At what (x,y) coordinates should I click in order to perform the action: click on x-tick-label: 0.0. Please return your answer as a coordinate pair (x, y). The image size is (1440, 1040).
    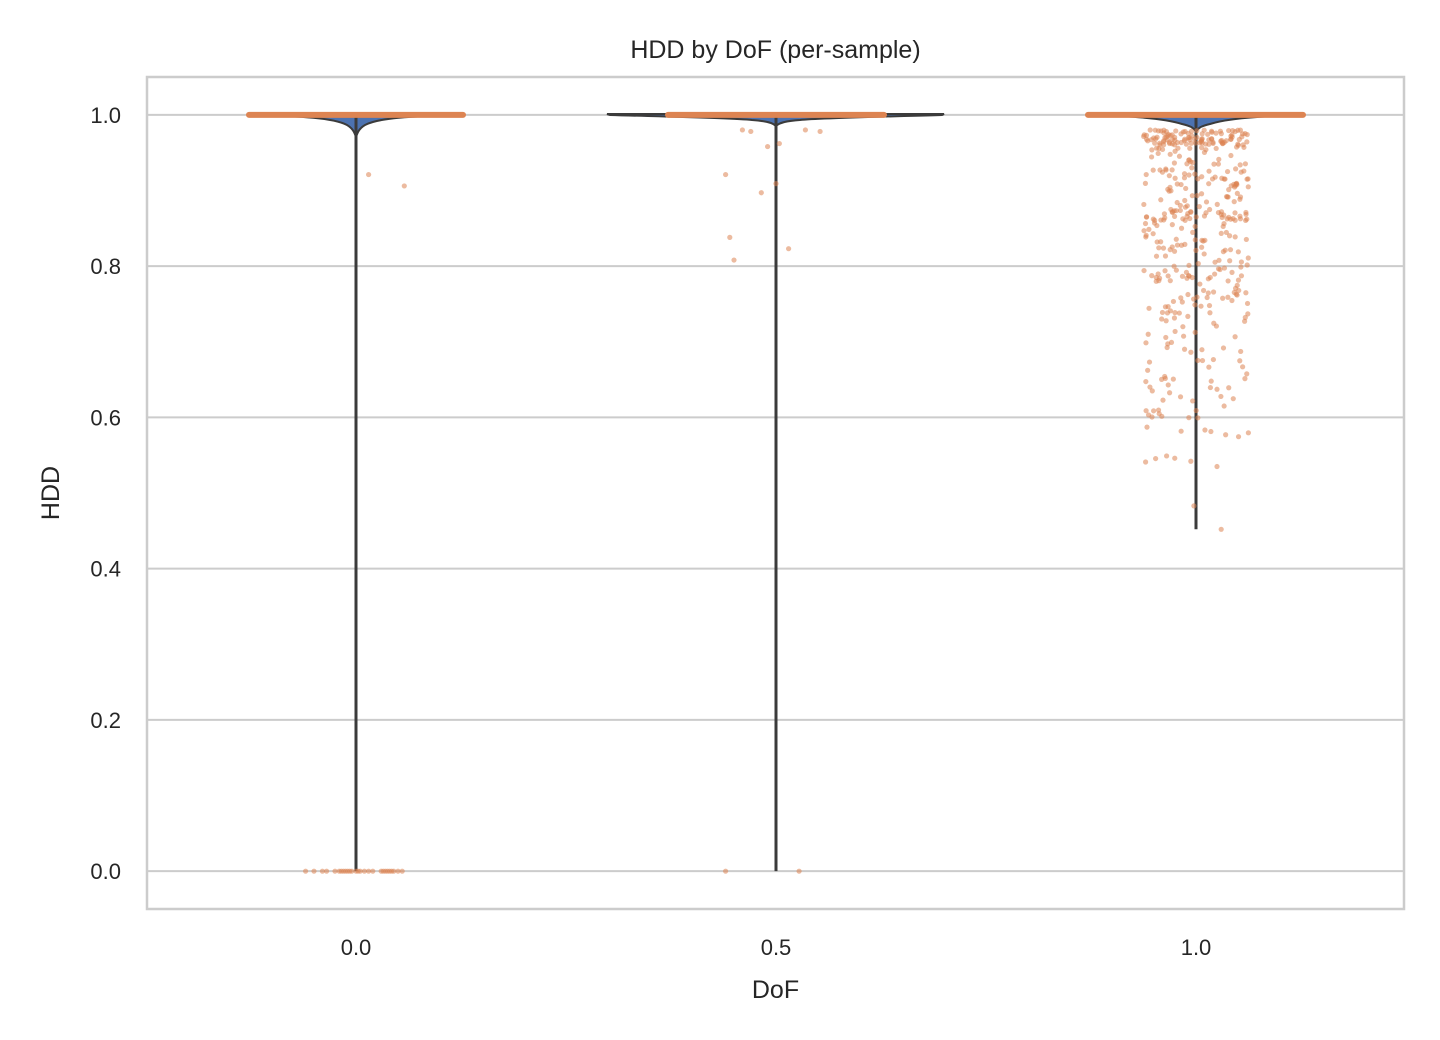
    Looking at the image, I should click on (356, 947).